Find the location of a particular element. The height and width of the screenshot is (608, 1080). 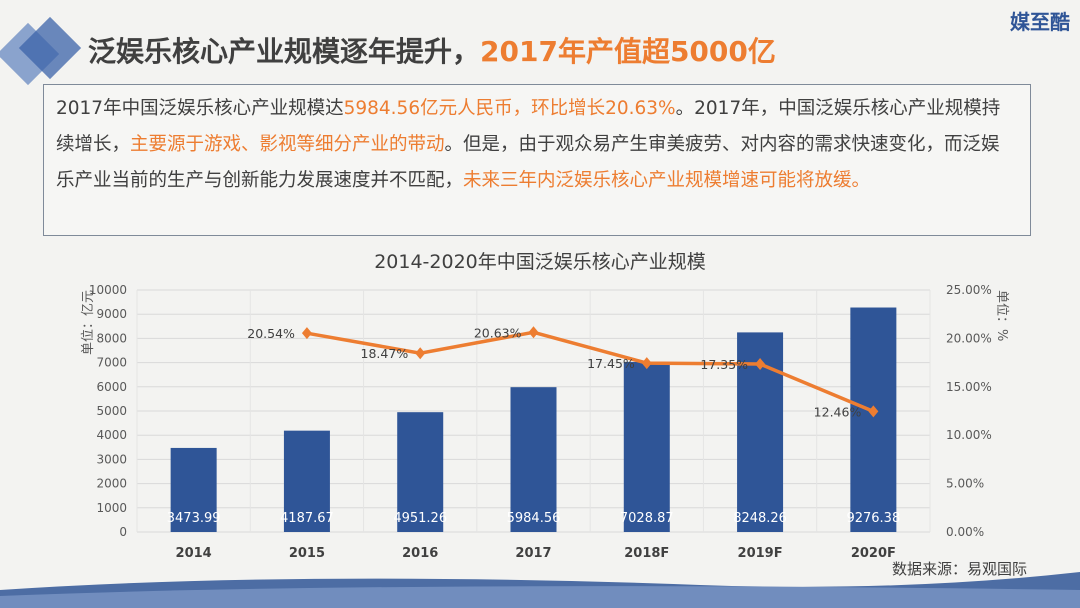

y2-tick-label: 0.00% is located at coordinates (965, 532).